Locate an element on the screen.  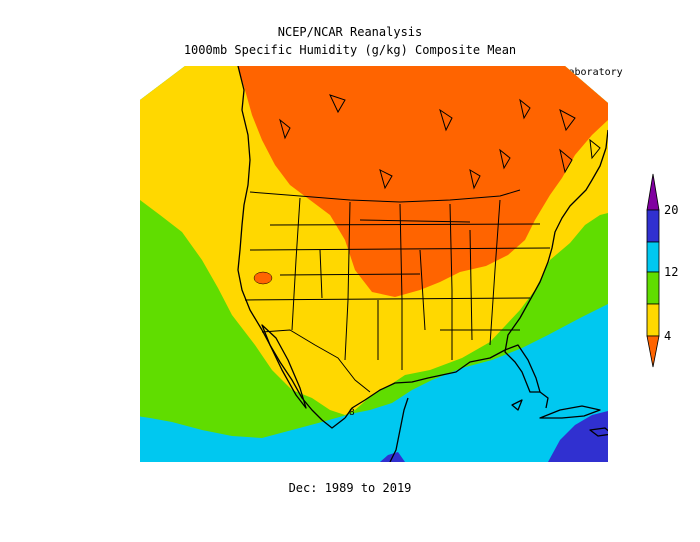
canada-islands is located at coordinates (440, 142).